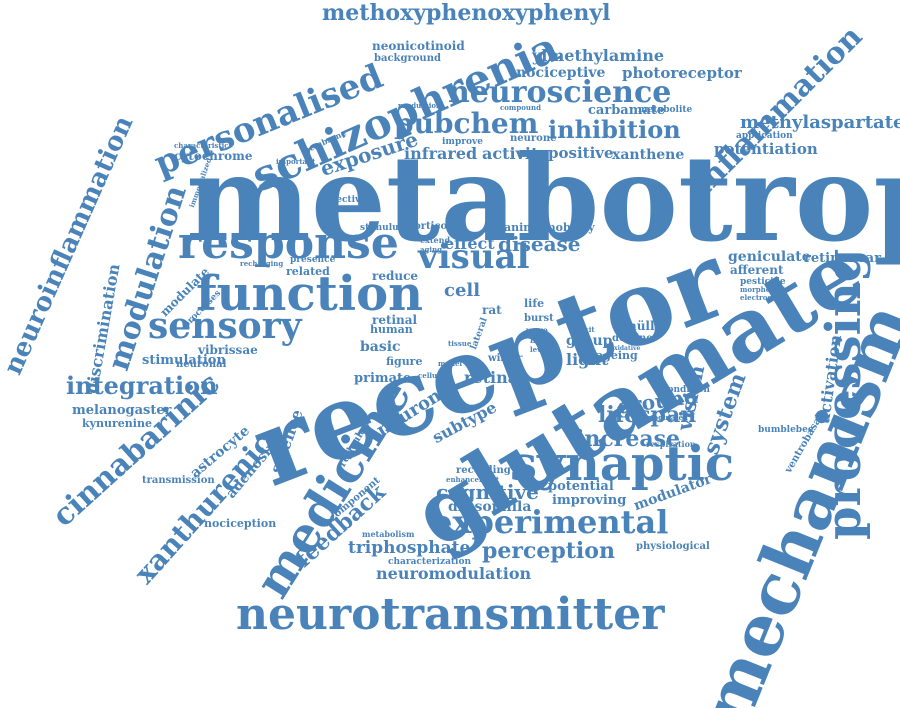 This screenshot has width=900, height=708. I want to click on word-positive: positive, so click(581, 153).